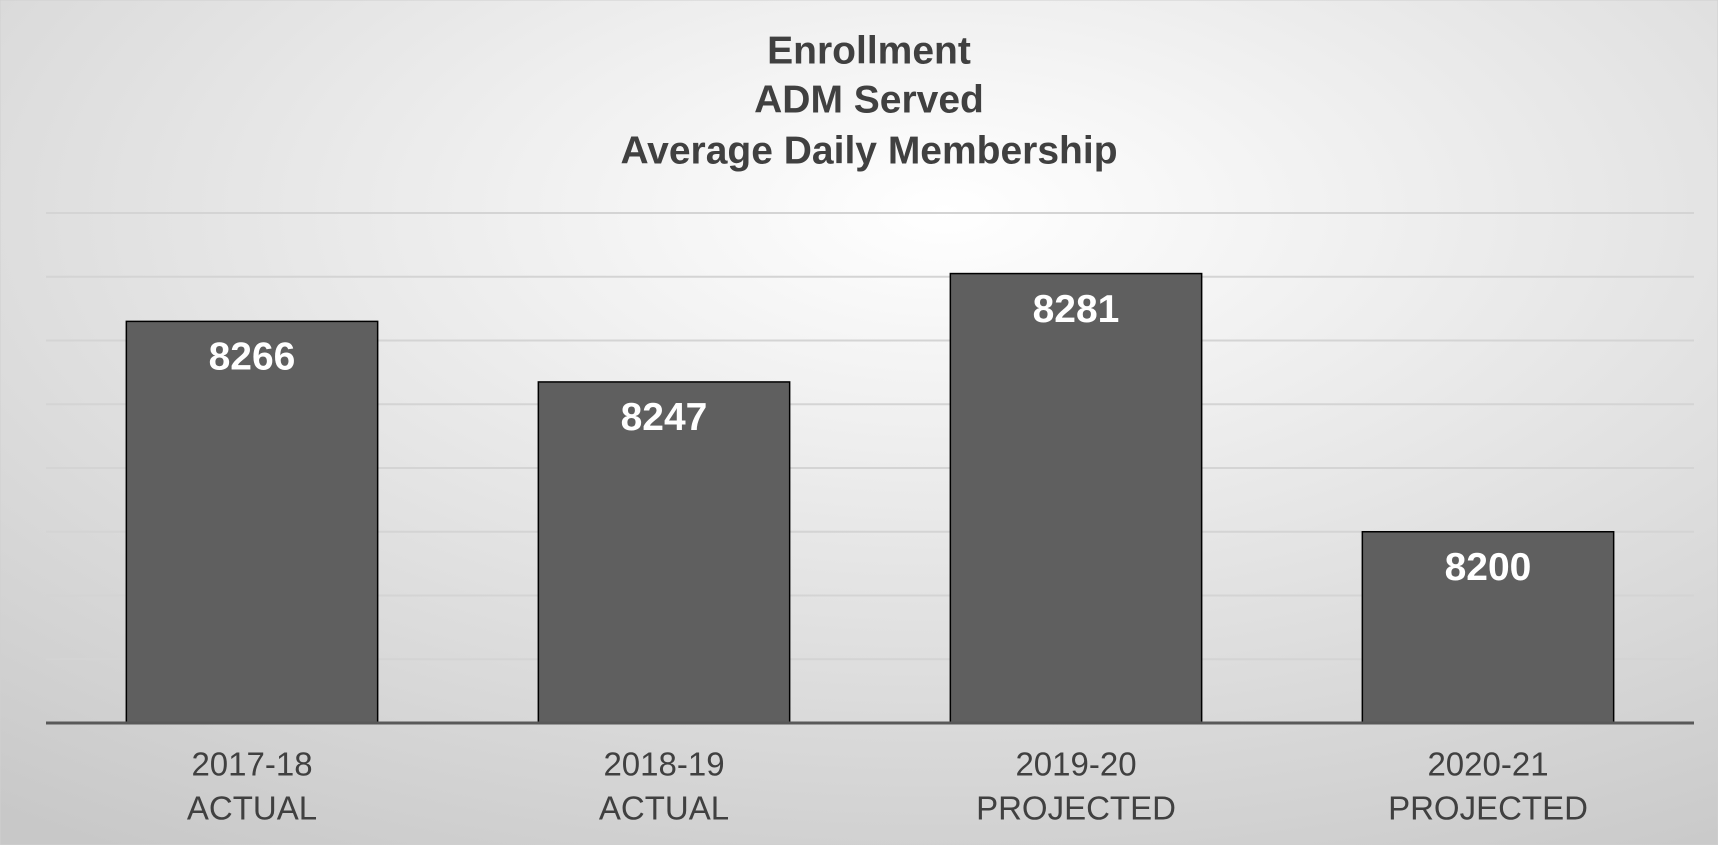 This screenshot has width=1718, height=845. What do you see at coordinates (252, 357) in the screenshot?
I see `data-label: 8266` at bounding box center [252, 357].